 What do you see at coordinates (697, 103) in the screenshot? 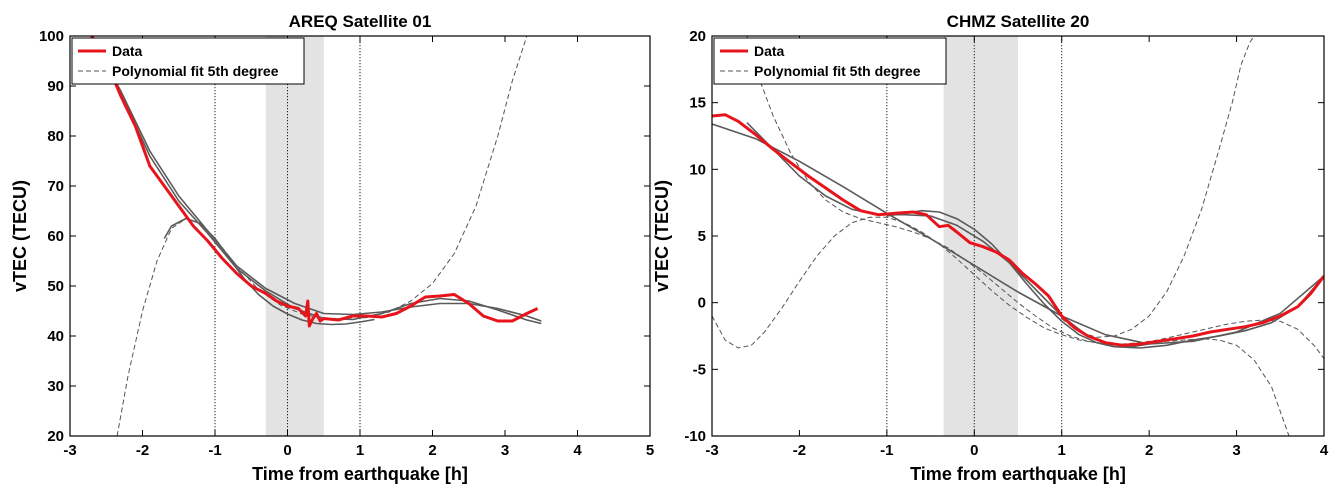
I see `chart2-ytick-label: 15` at bounding box center [697, 103].